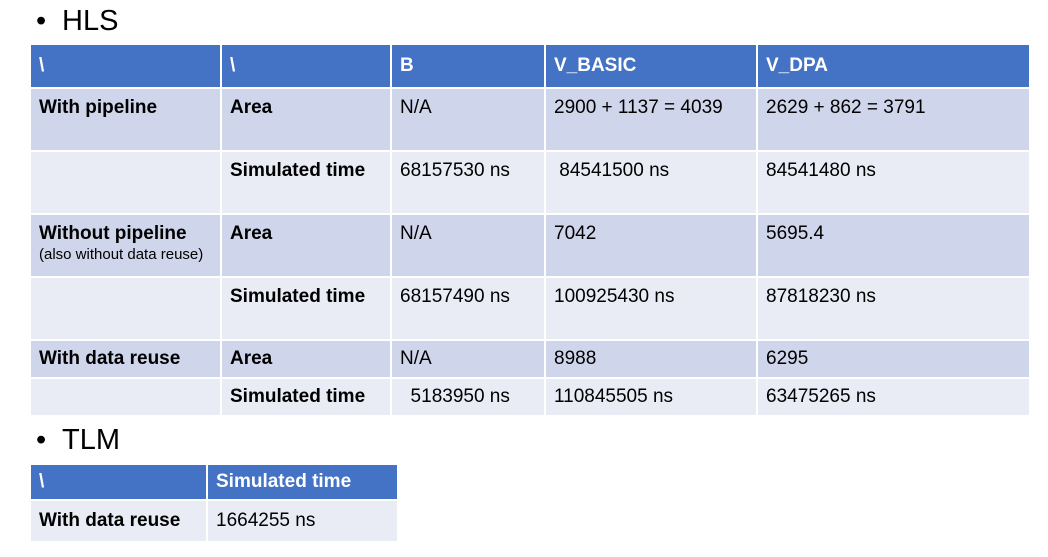 This screenshot has height=557, width=1048. Describe the element at coordinates (893, 397) in the screenshot. I see `cell-v-dpa: 63475265 ns` at that location.